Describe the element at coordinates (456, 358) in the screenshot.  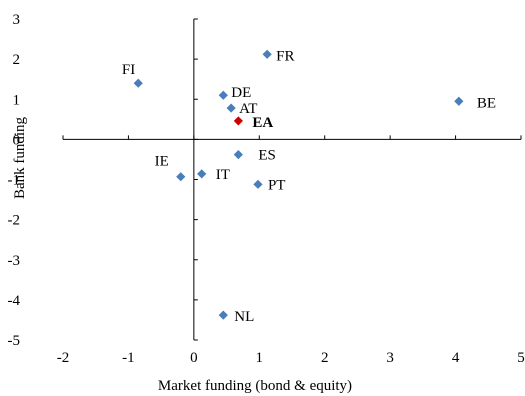
I see `x-tick-label: 4` at that location.